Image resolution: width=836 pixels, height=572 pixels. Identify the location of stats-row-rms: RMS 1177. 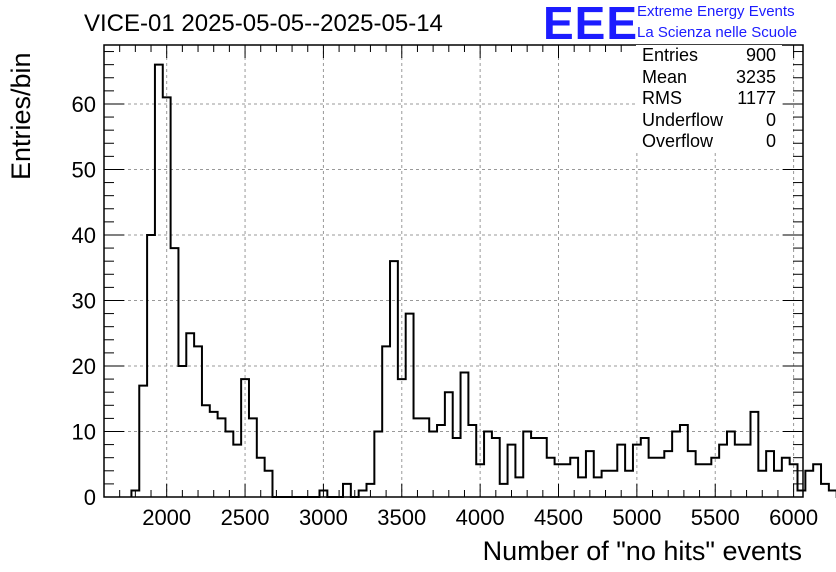
(709, 99).